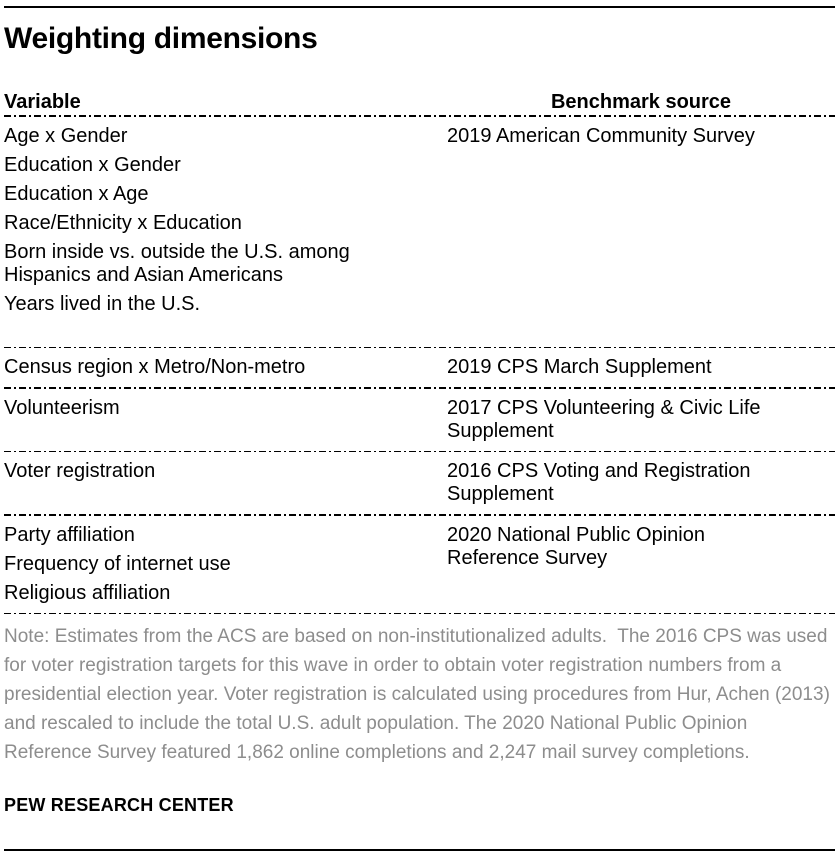  What do you see at coordinates (601, 135) in the screenshot?
I see `benchmark-source-cell: 2019 American Community Survey` at bounding box center [601, 135].